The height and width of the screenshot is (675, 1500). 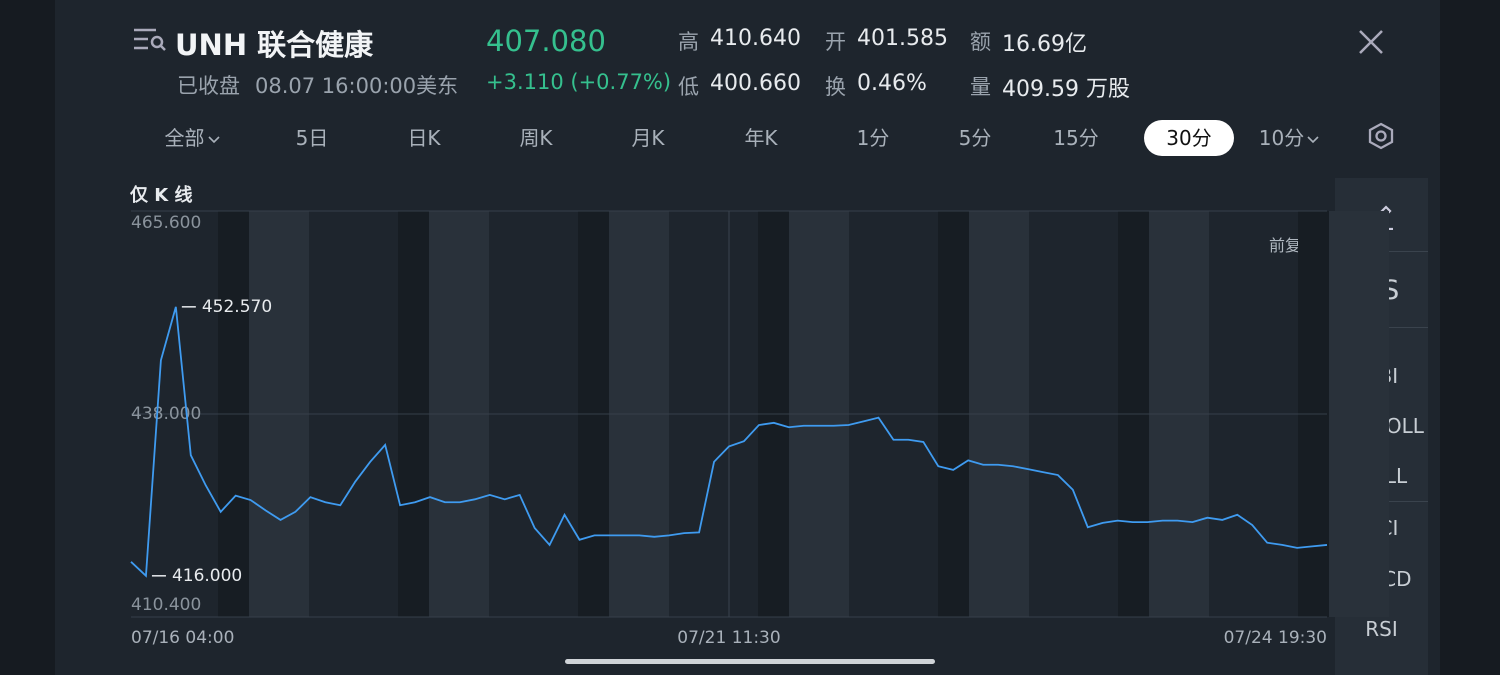 I want to click on y-tick-label: 438.000, so click(x=166, y=414).